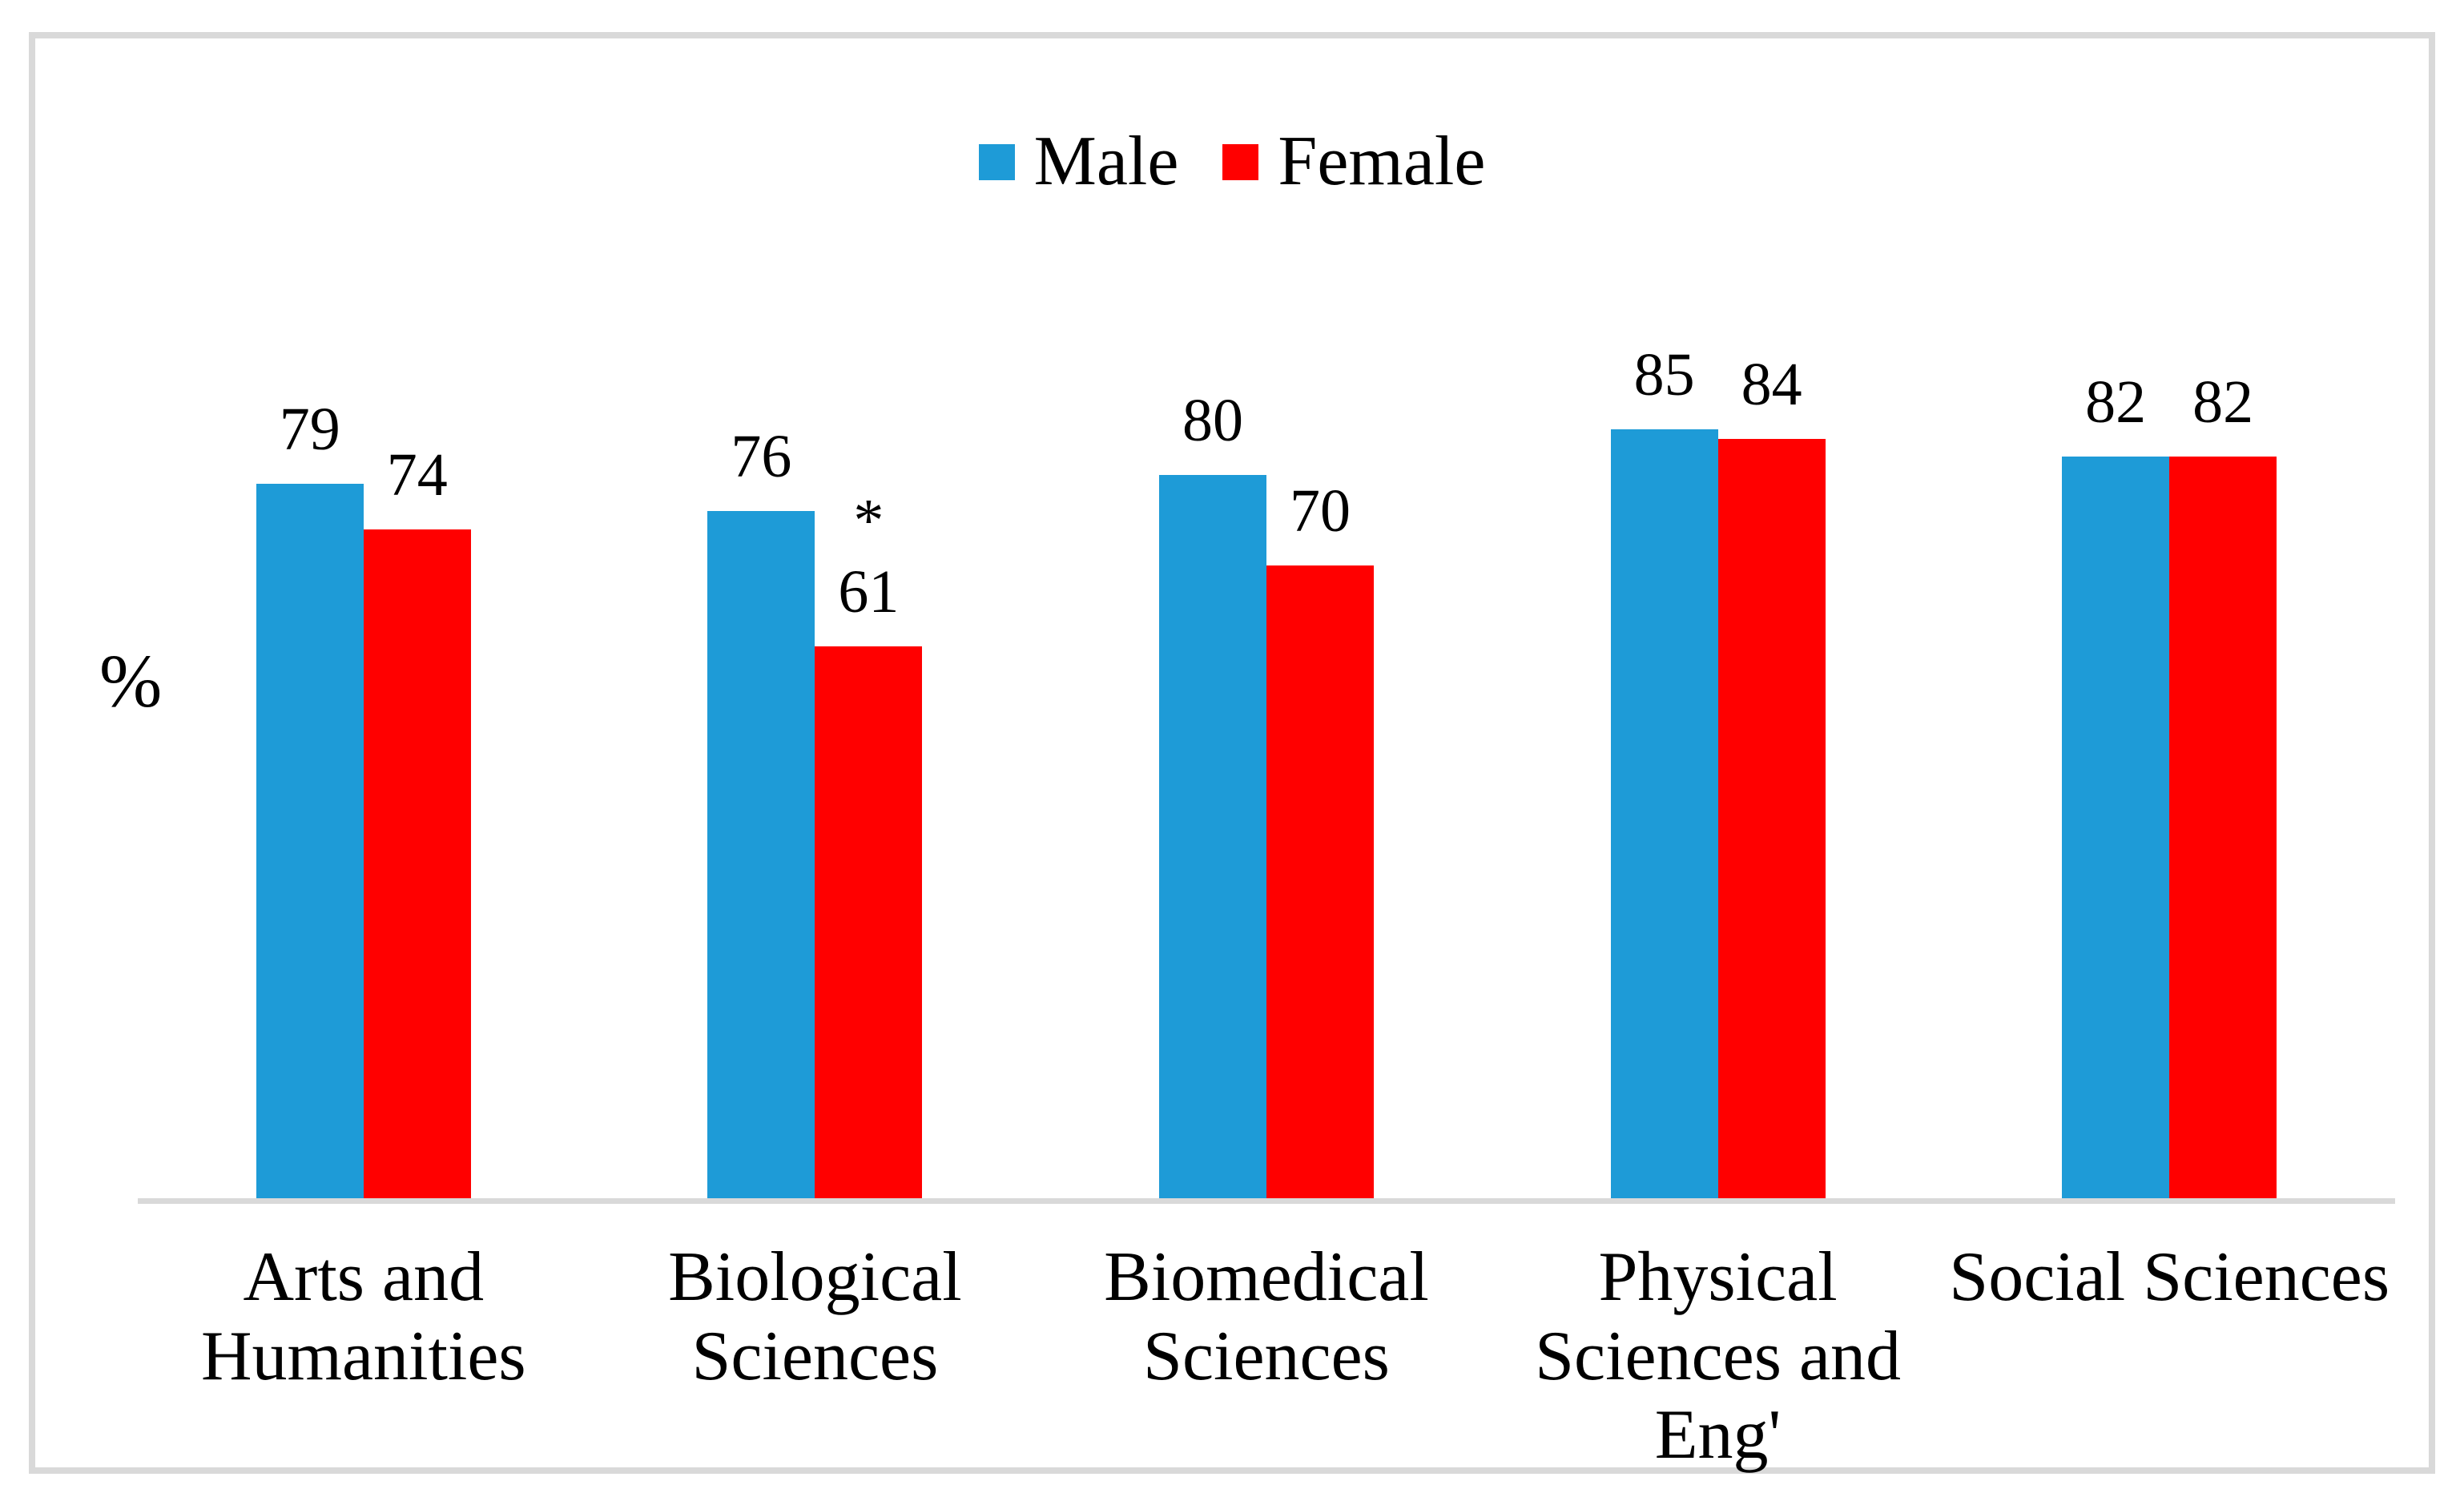 Image resolution: width=2464 pixels, height=1501 pixels. I want to click on bar-group-2: 80 70, so click(1267, 746).